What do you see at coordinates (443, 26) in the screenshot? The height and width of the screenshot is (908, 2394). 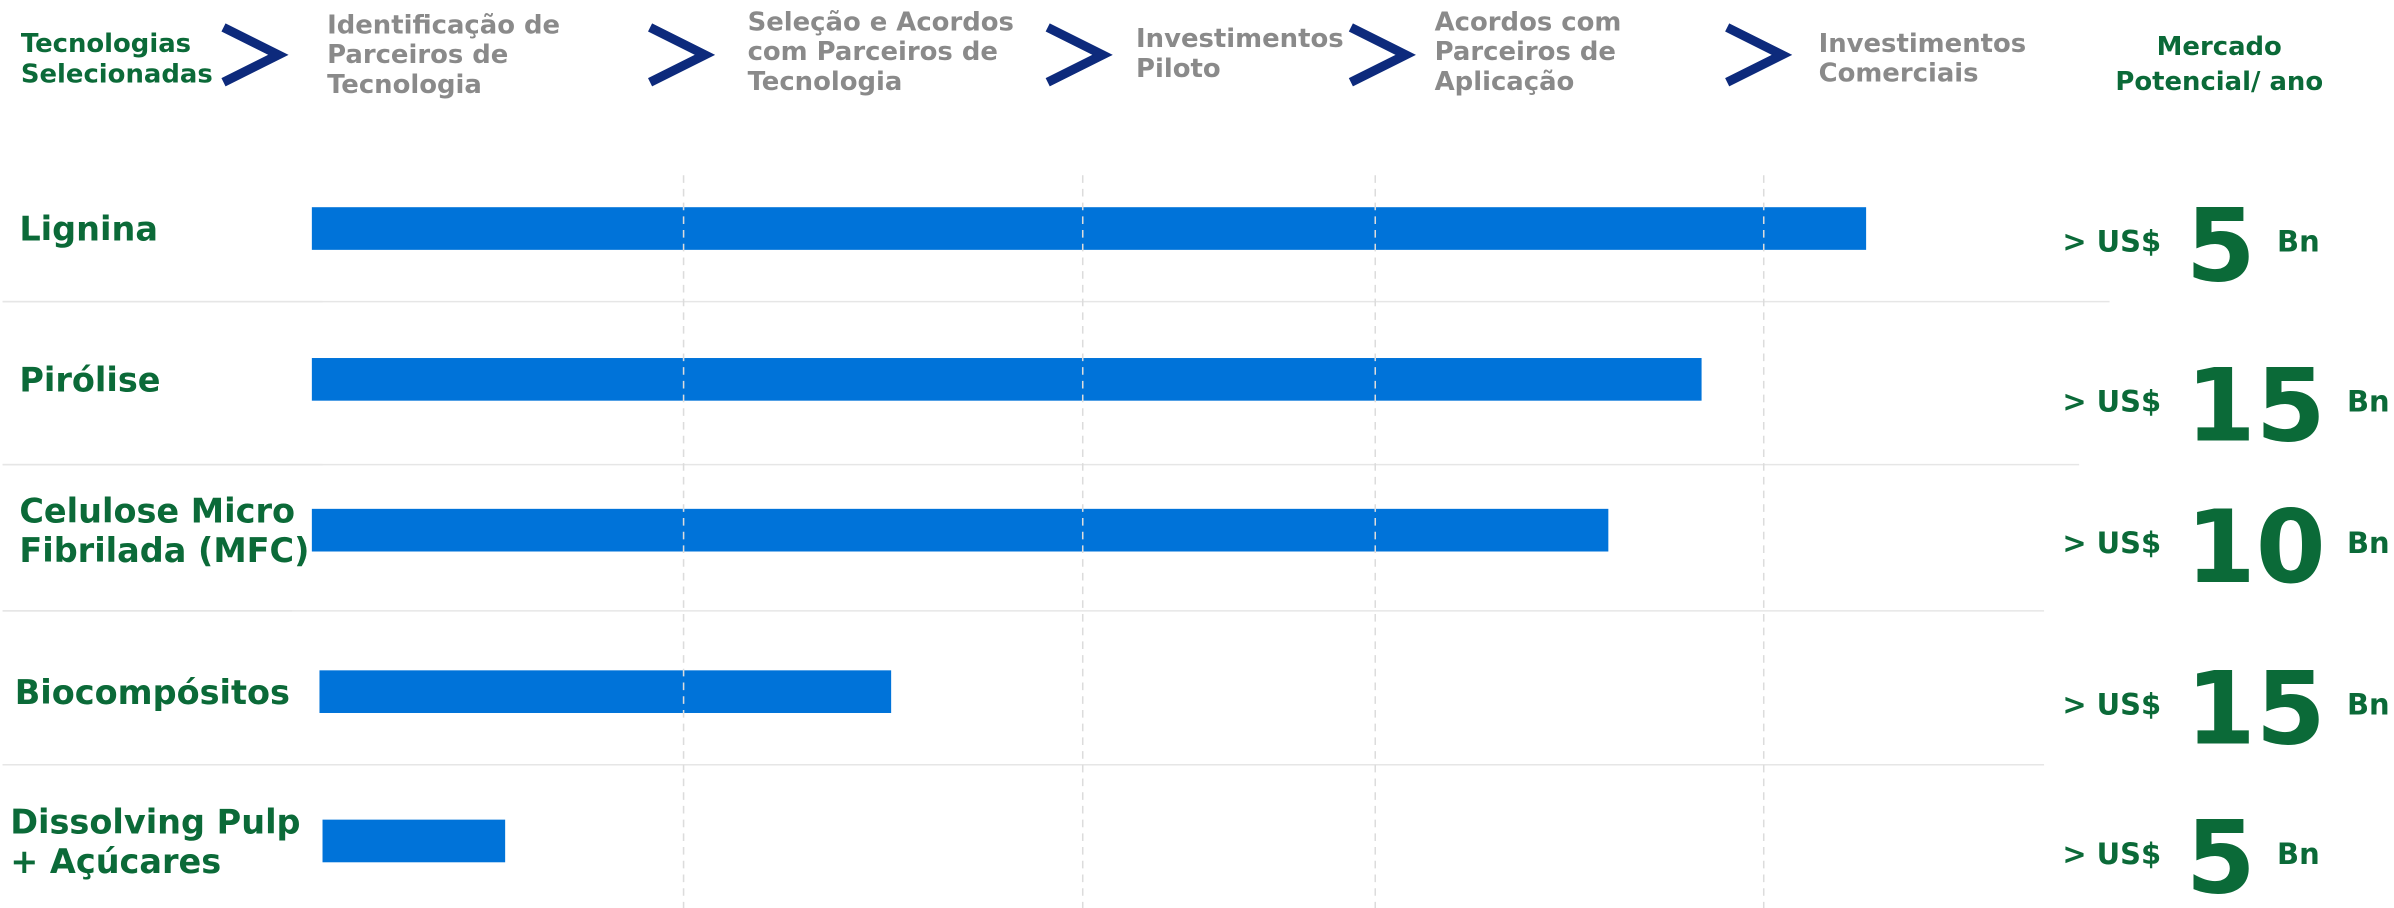 I see `label-line: Identificação de` at bounding box center [443, 26].